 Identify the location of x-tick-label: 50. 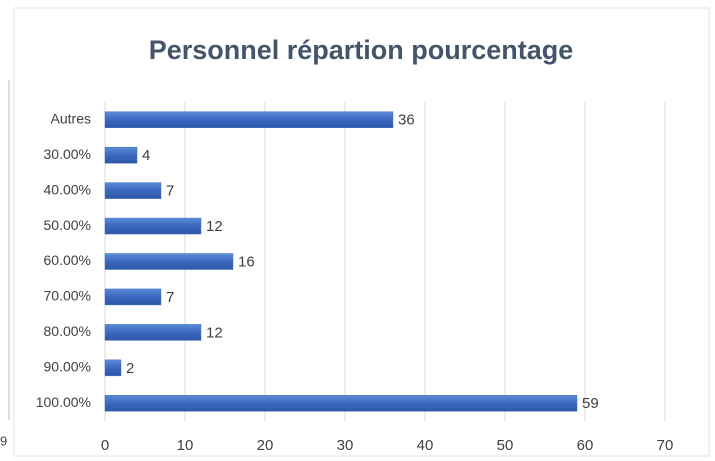
(505, 445).